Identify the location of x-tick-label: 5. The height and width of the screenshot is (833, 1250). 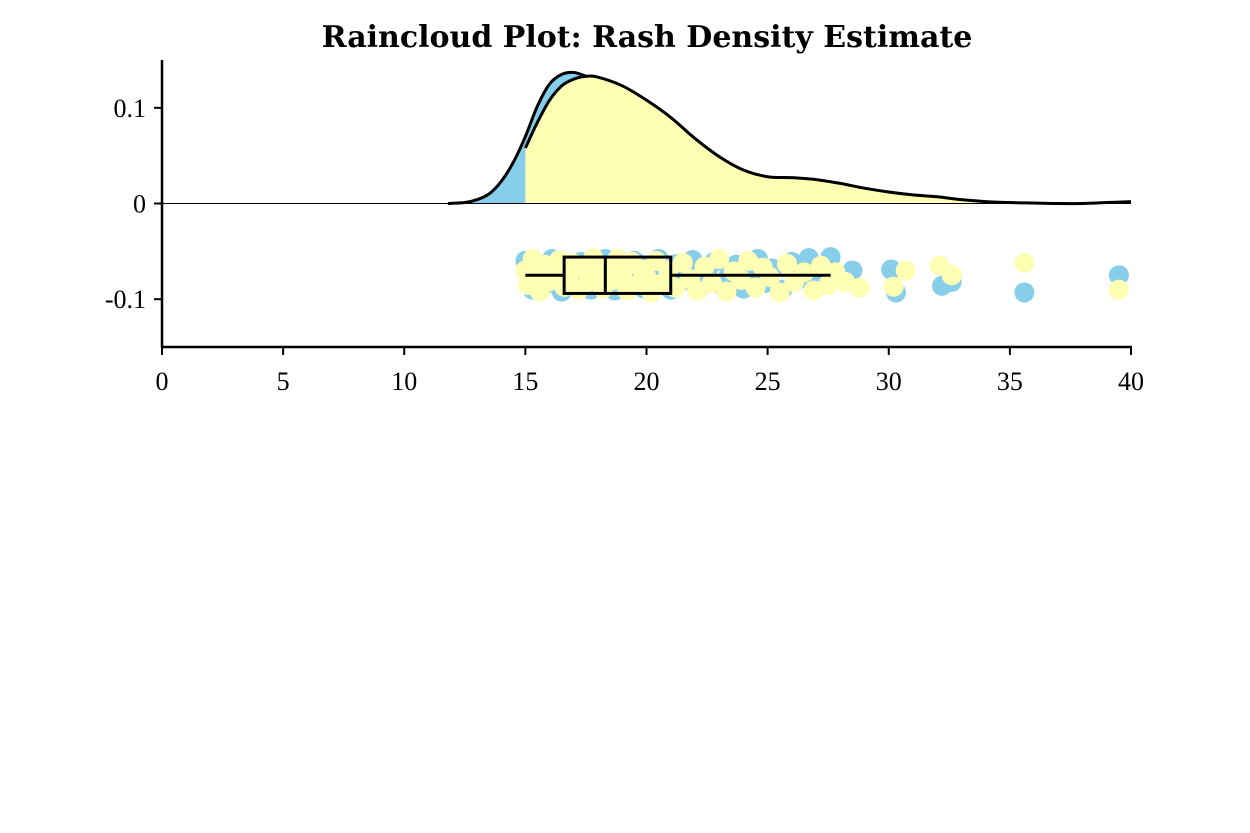
(283, 381).